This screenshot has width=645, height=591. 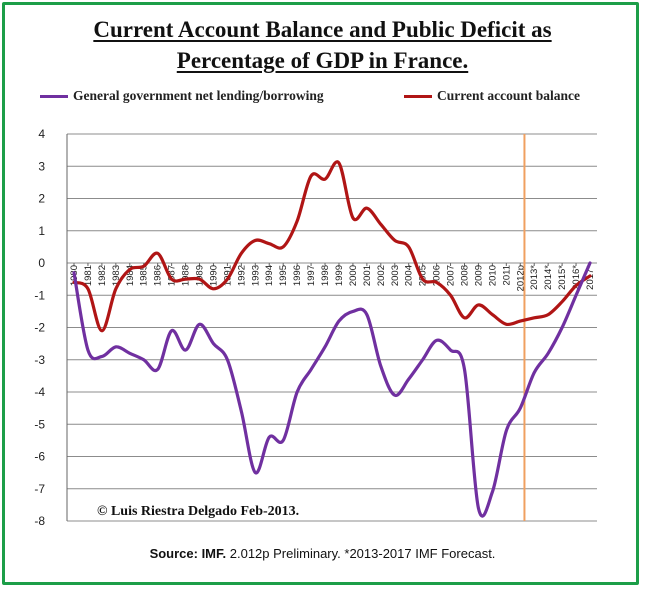 What do you see at coordinates (478, 275) in the screenshot?
I see `x-tick-label-2009: 2009` at bounding box center [478, 275].